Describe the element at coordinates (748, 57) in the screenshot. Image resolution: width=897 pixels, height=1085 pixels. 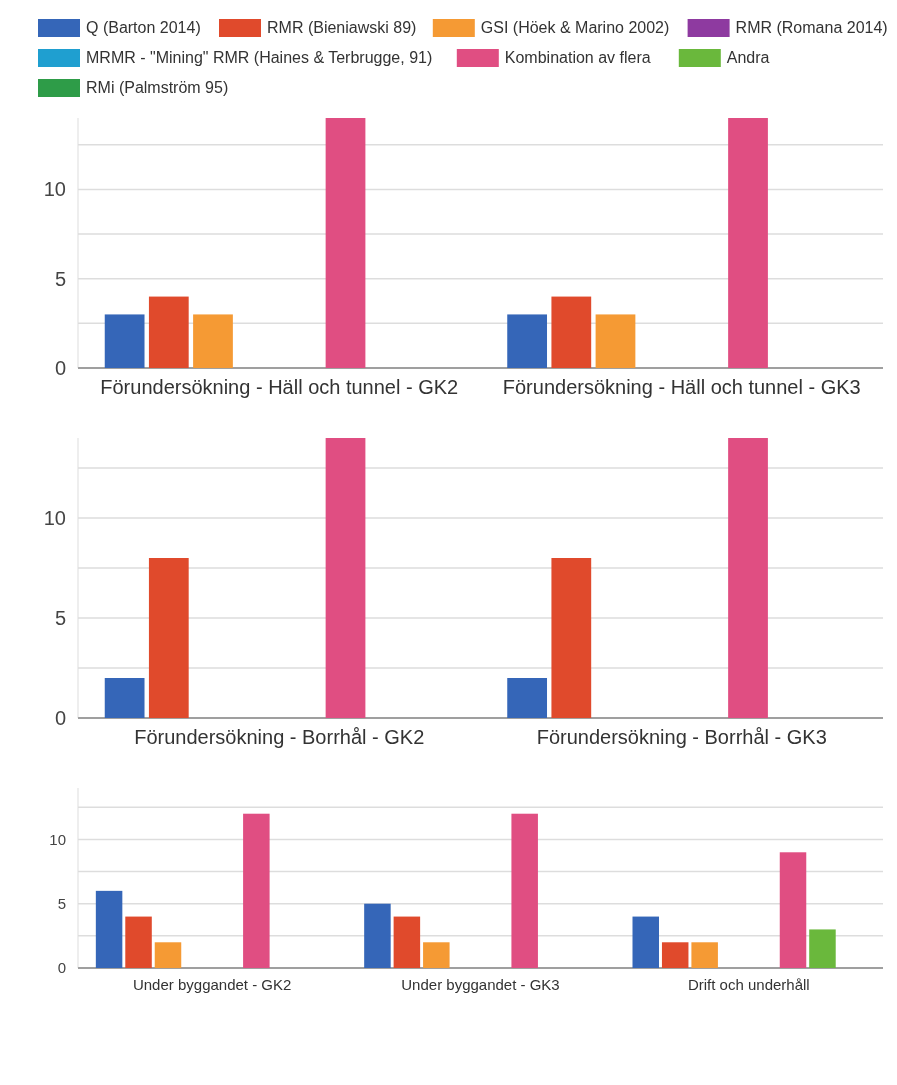
I see `legend-label: Andra` at that location.